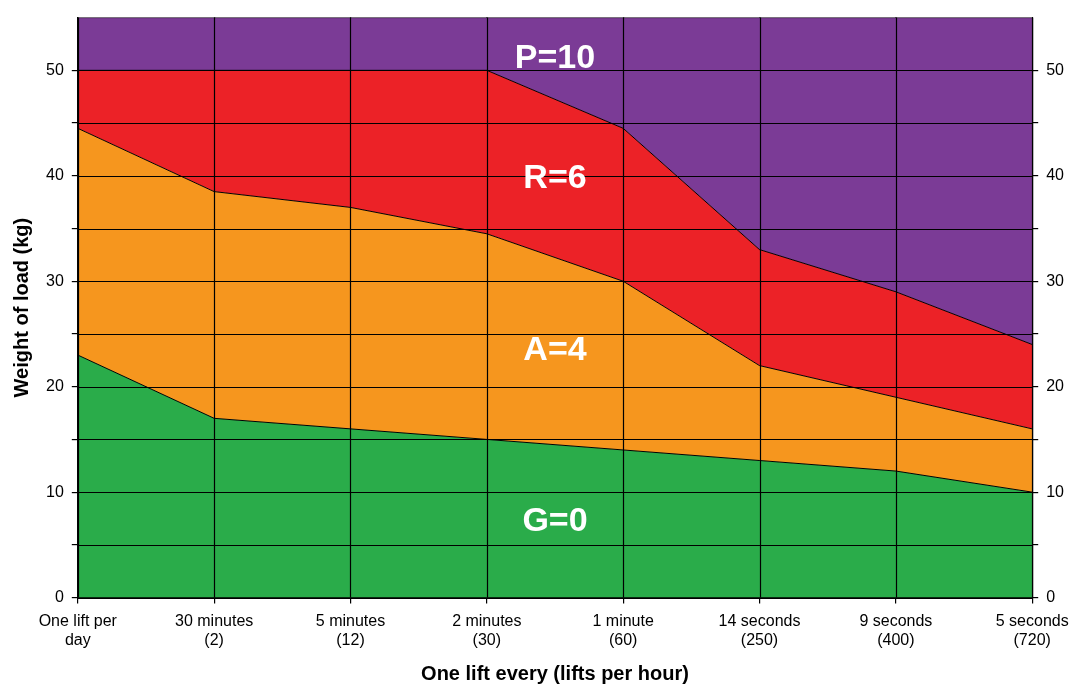 The height and width of the screenshot is (694, 1082). Describe the element at coordinates (1055, 386) in the screenshot. I see `y2-tick-label: 20` at that location.